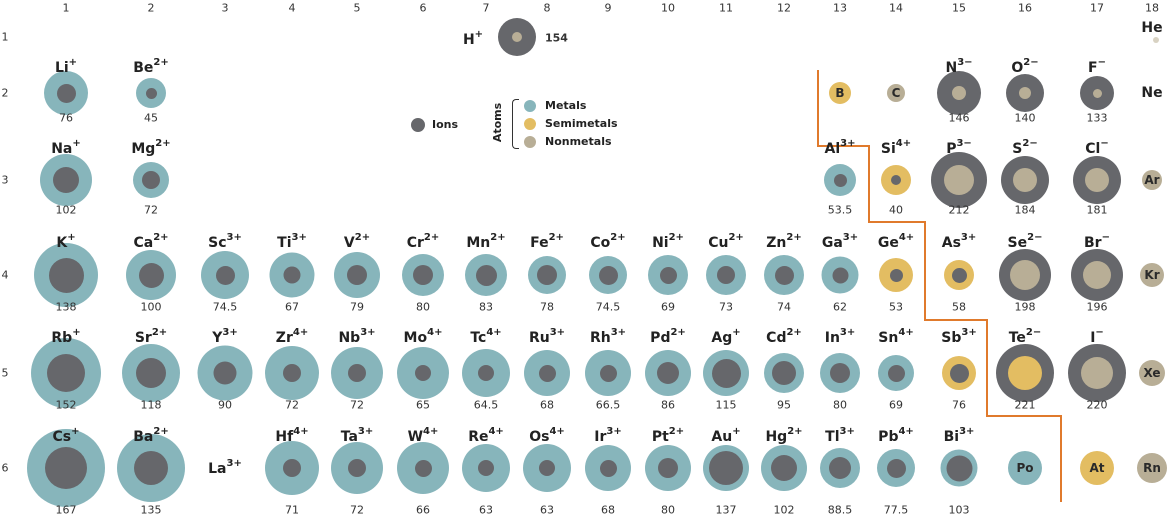  I want to click on element-symbol: Hg, so click(776, 436).